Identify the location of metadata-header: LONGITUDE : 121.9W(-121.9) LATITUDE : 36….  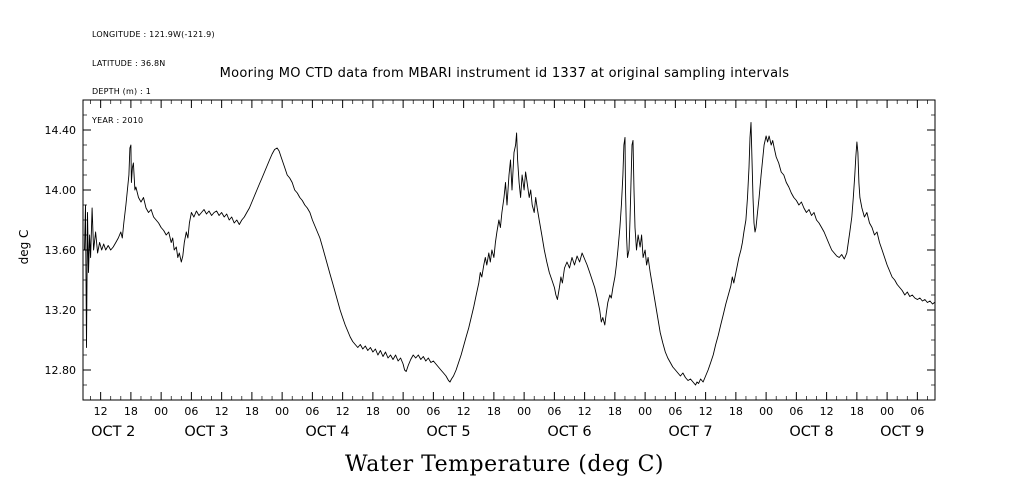
(153, 77).